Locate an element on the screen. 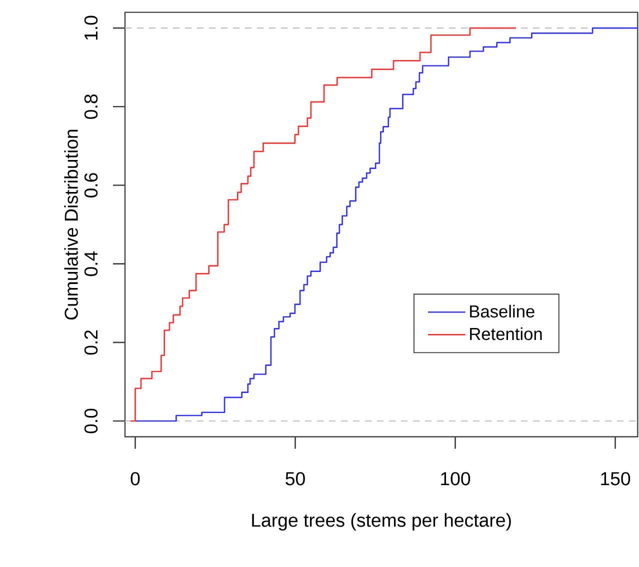  y-tick-label: 0.0 is located at coordinates (91, 421).